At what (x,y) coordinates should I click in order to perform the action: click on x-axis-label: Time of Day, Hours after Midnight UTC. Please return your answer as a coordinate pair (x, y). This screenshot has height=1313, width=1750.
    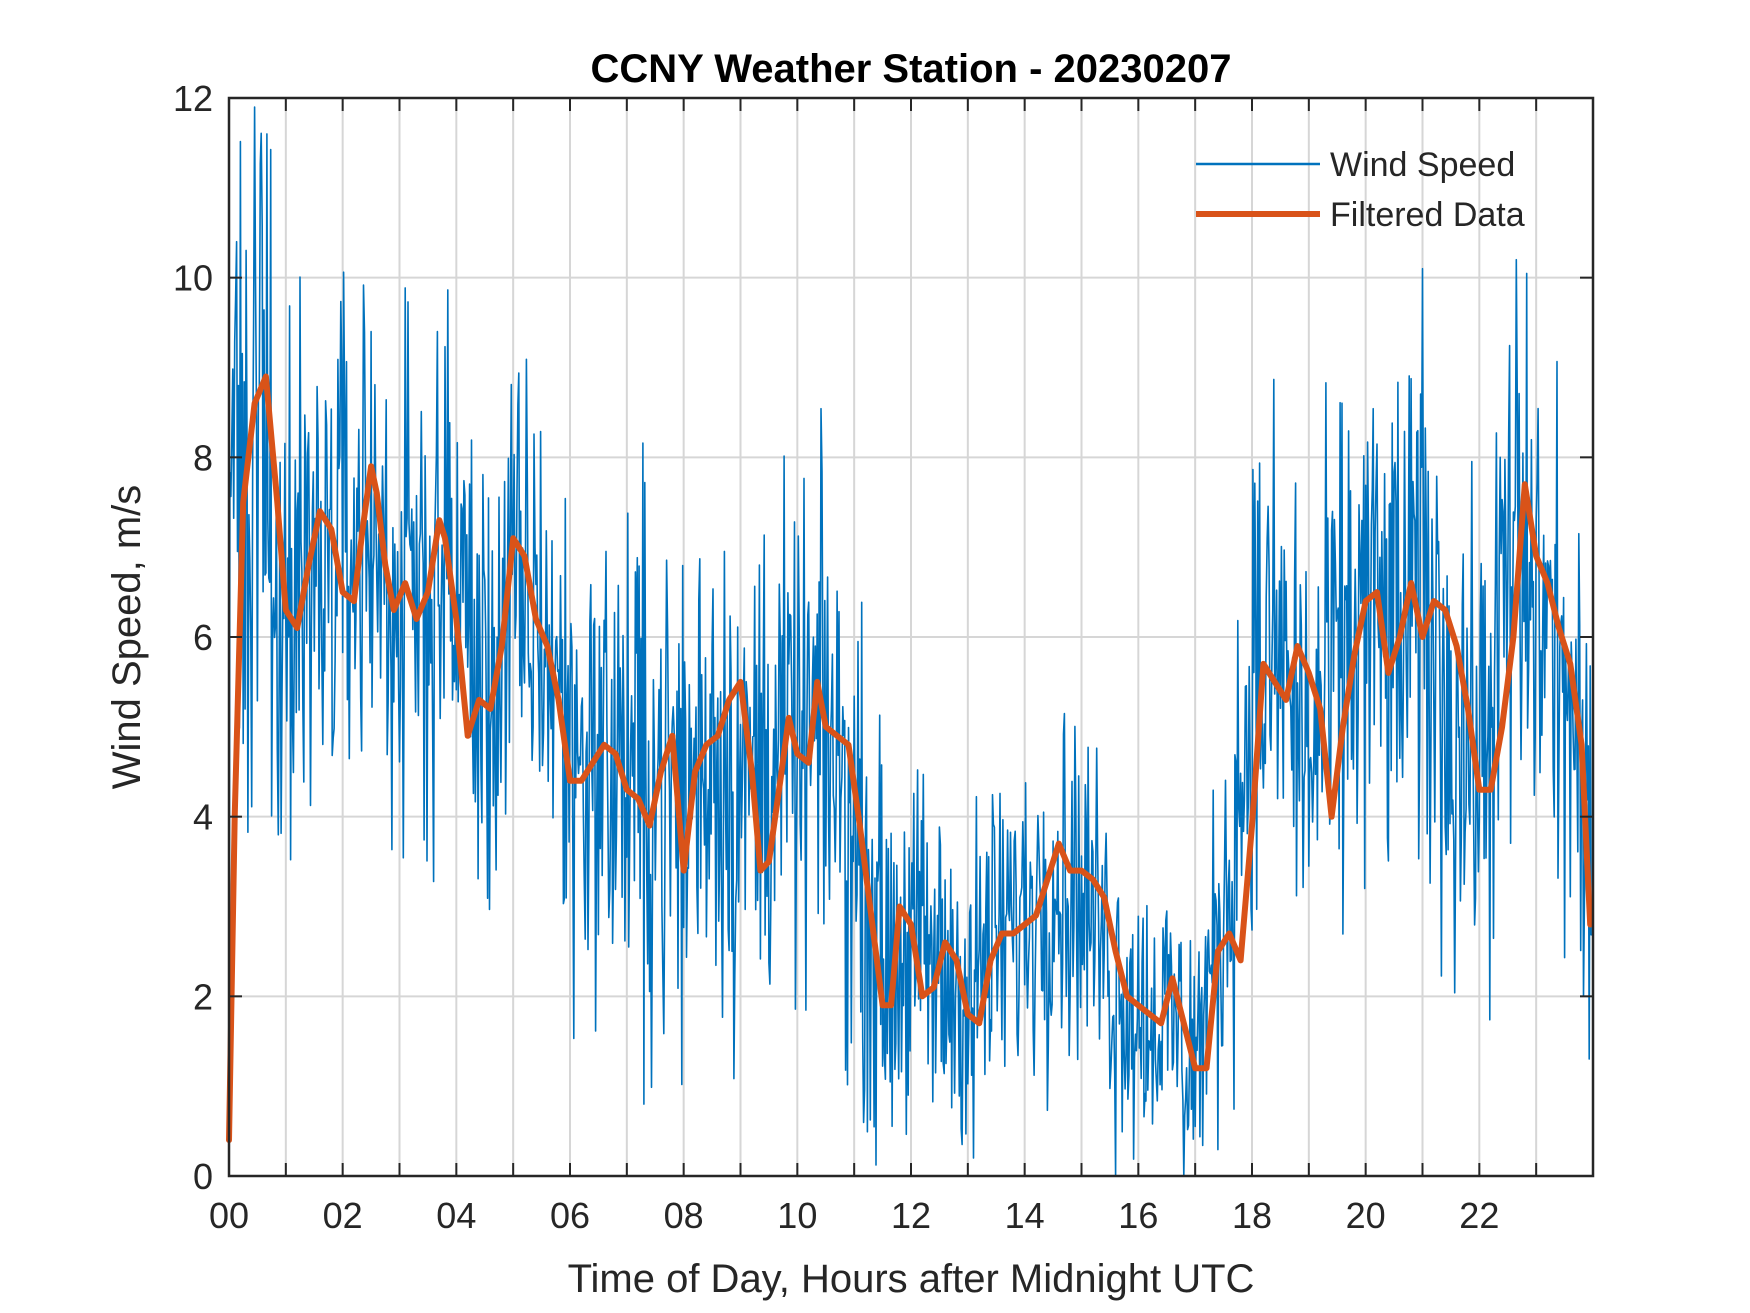
    Looking at the image, I should click on (911, 1279).